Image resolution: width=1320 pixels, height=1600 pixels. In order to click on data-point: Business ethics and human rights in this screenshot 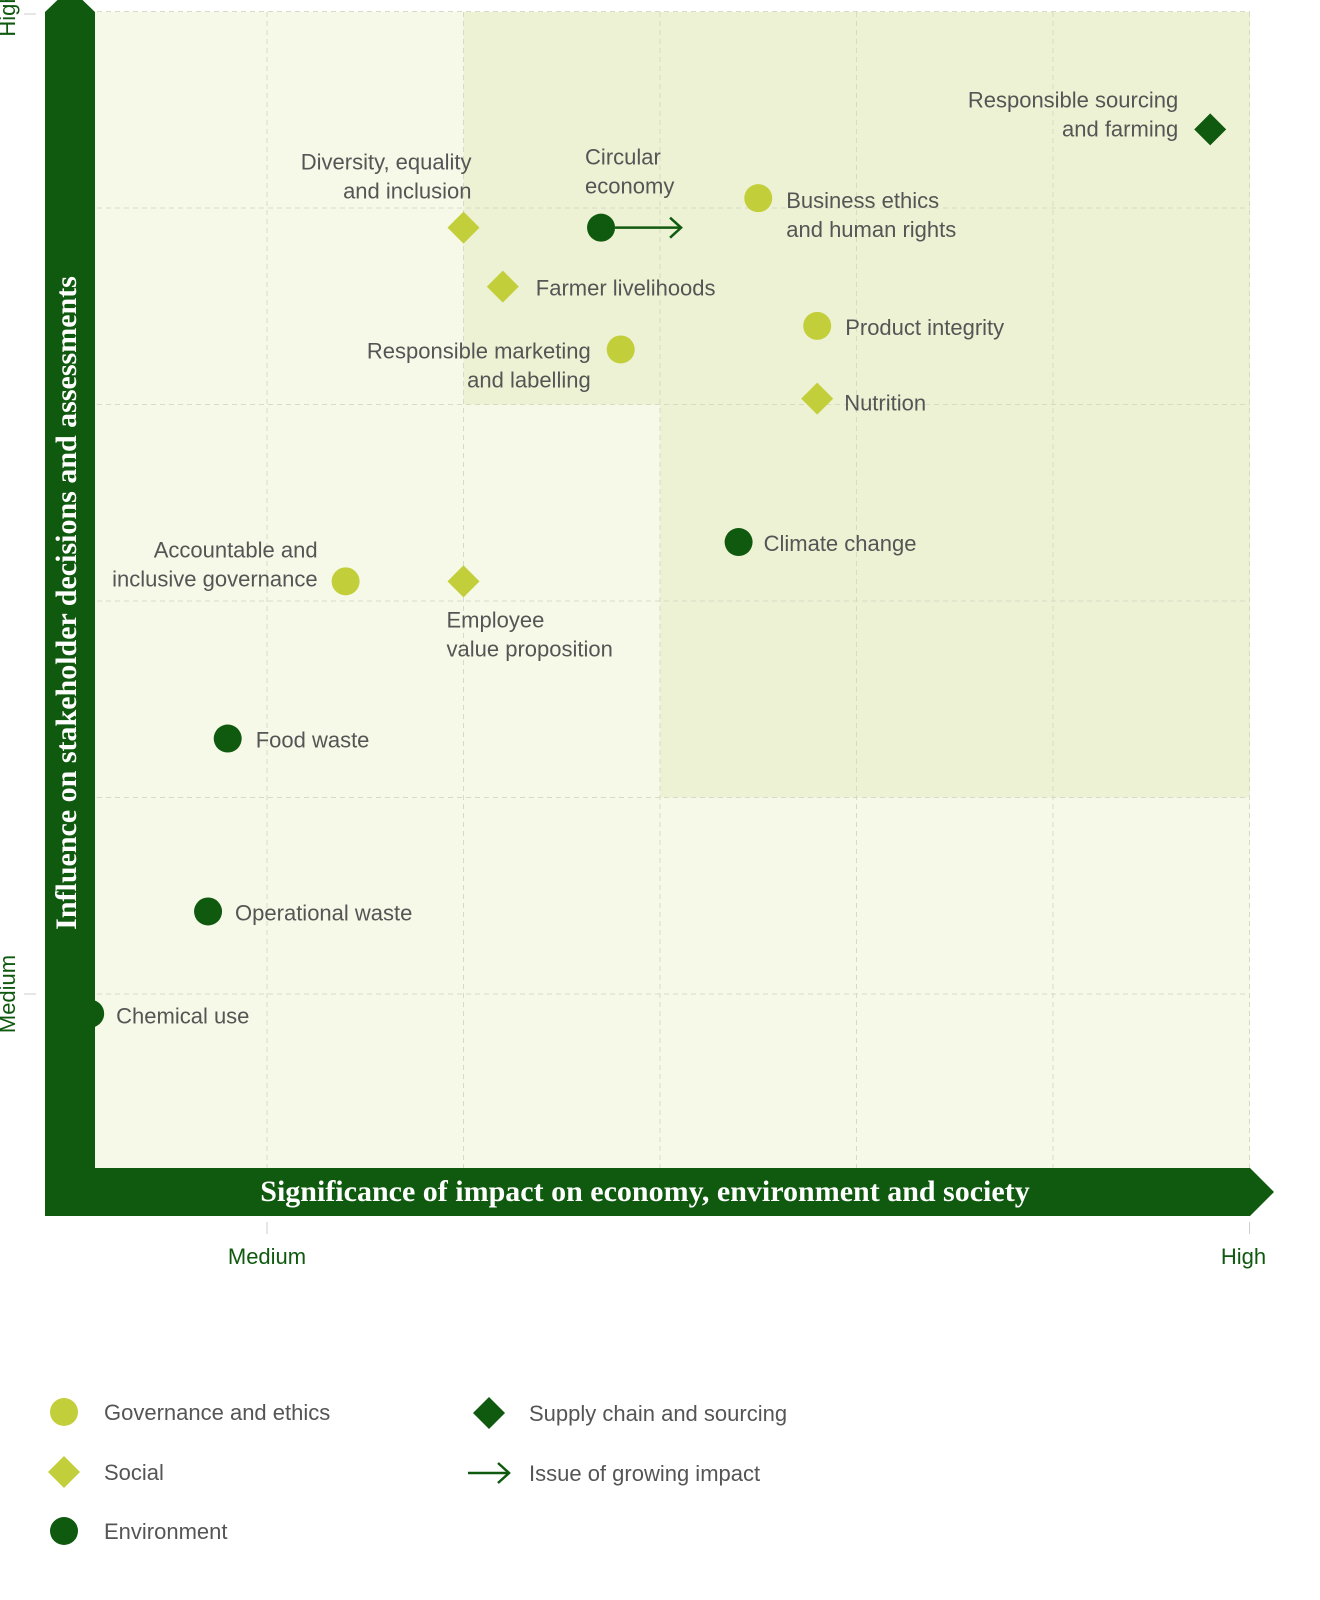, I will do `click(850, 213)`.